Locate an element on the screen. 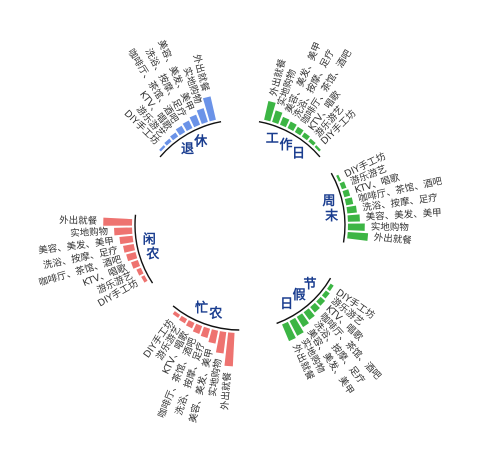 The image size is (479, 450). category-label: 美容、美发、美甲 is located at coordinates (403, 215).